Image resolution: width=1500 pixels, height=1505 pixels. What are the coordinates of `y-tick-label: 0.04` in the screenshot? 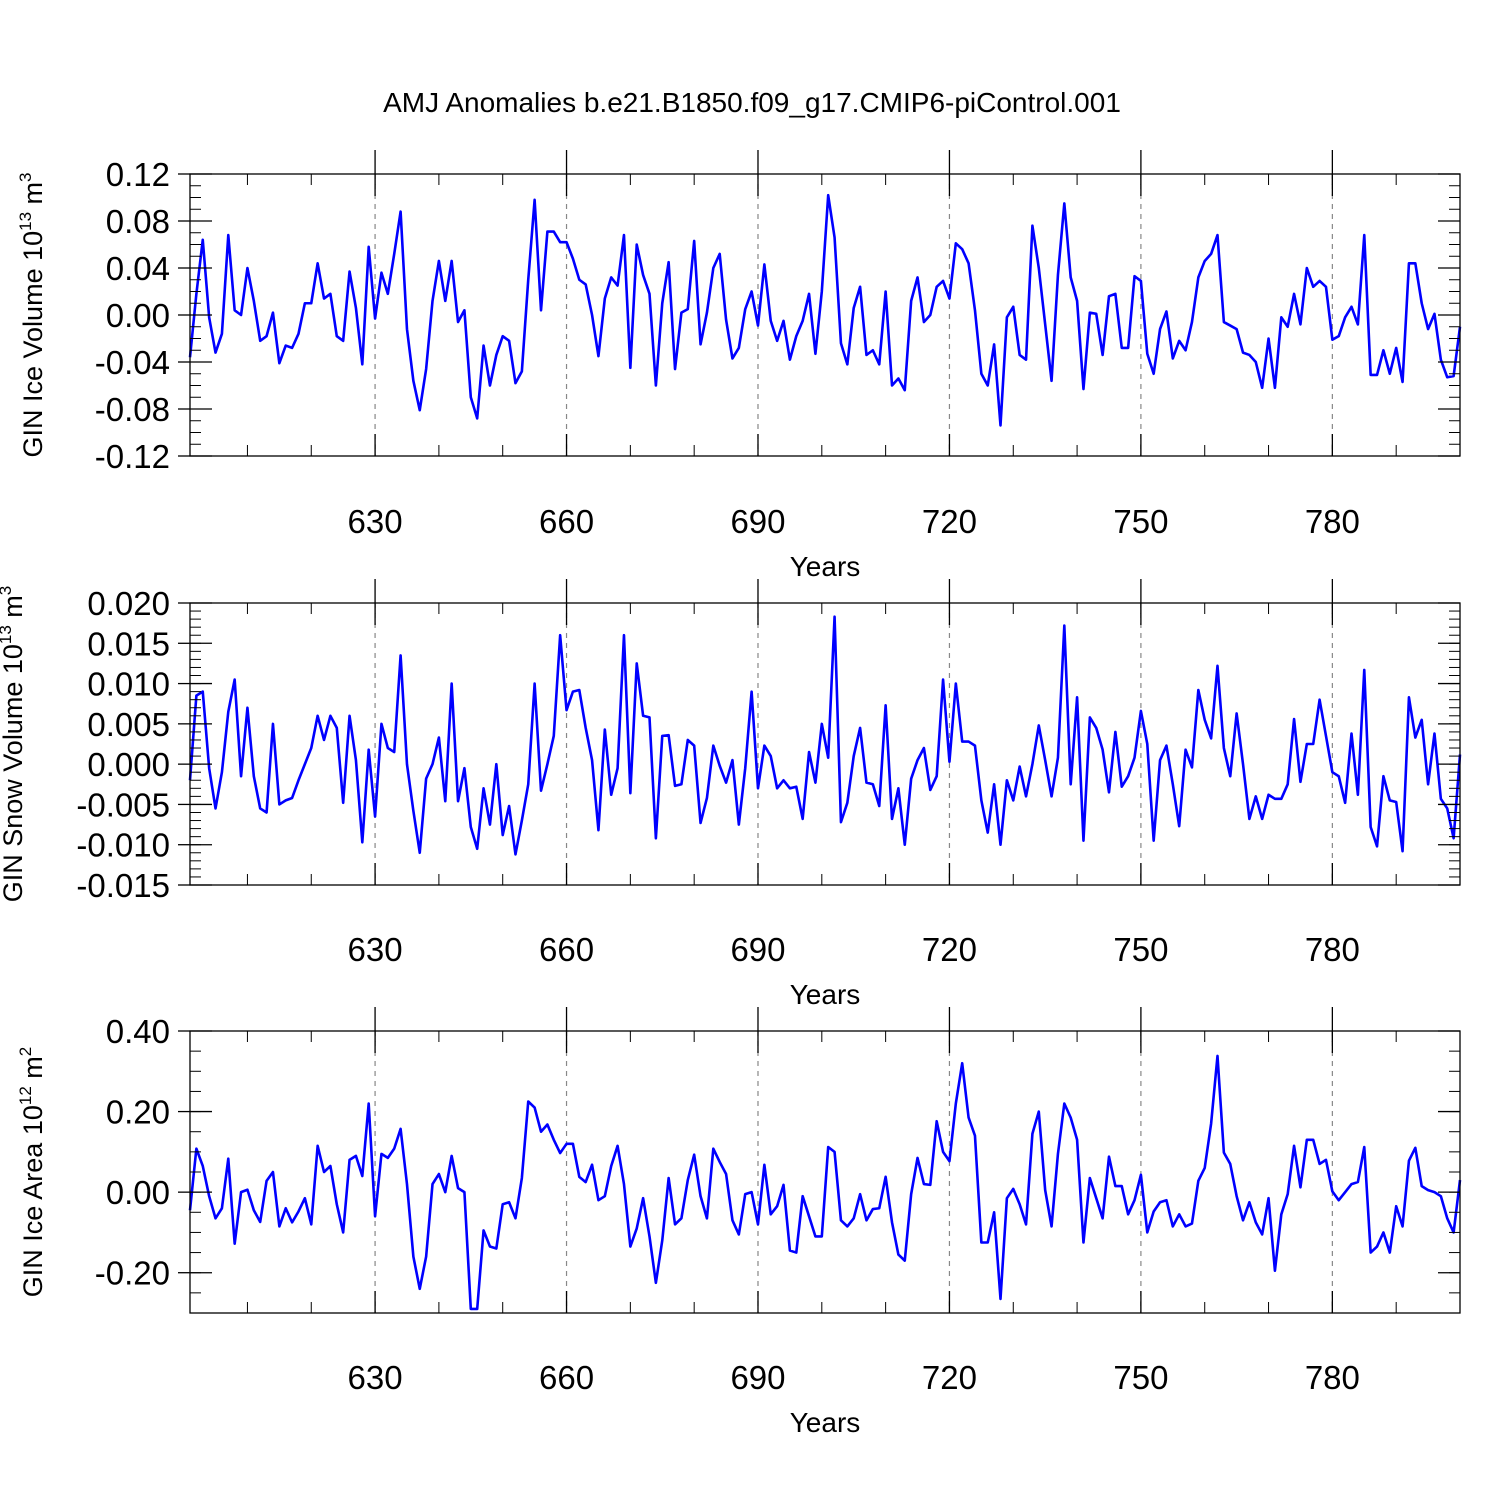 It's located at (138, 268).